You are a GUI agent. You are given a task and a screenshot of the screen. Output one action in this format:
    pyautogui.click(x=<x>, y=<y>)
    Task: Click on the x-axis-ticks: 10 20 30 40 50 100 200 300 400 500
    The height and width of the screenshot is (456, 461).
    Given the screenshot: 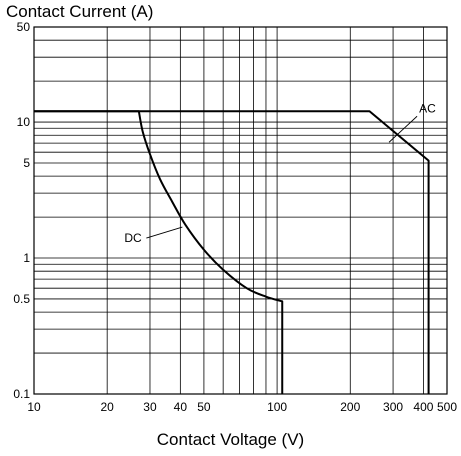 What is the action you would take?
    pyautogui.click(x=242, y=407)
    